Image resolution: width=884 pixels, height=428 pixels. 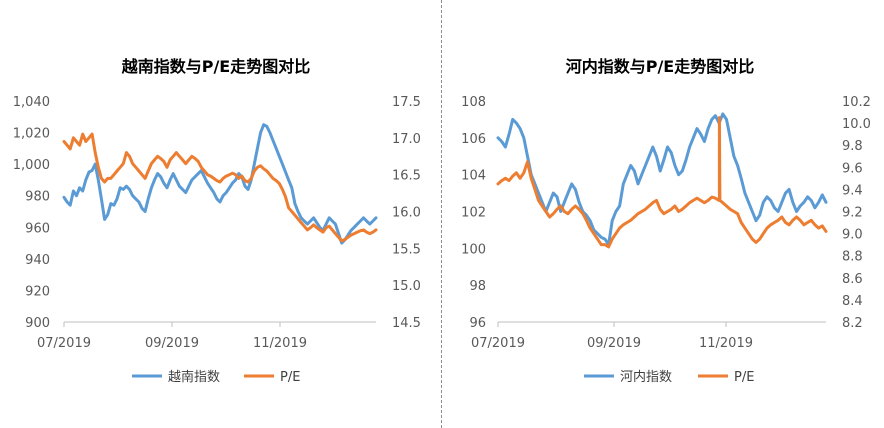 I want to click on y-left-tick-label: 920, so click(x=37, y=291).